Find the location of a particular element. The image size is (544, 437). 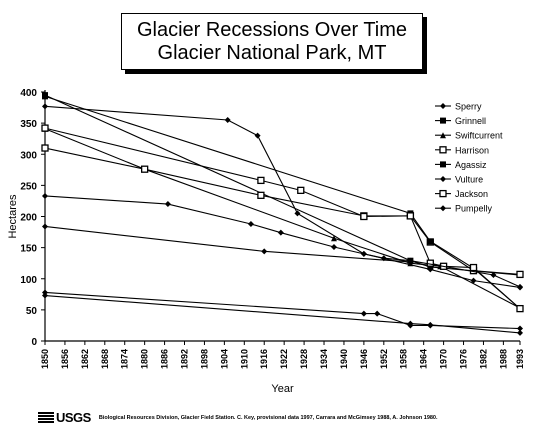

x-tick-label: 1874 is located at coordinates (125, 359).